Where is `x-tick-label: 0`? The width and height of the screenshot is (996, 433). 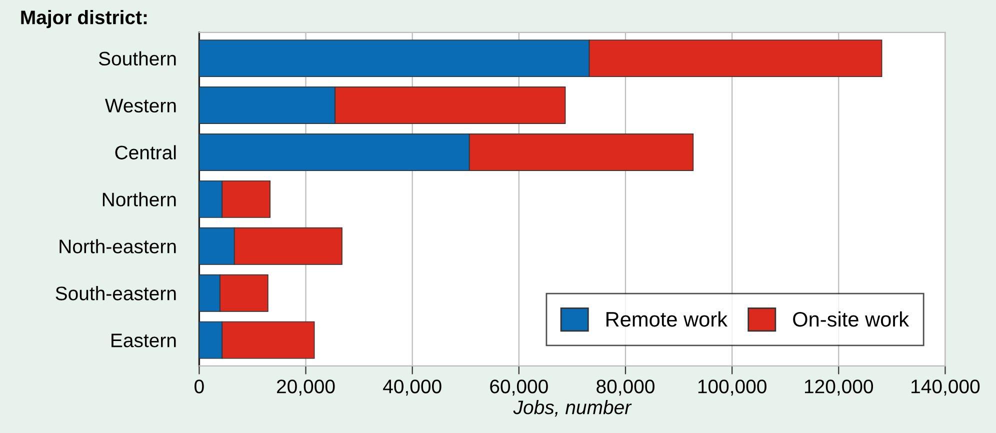
x-tick-label: 0 is located at coordinates (199, 387).